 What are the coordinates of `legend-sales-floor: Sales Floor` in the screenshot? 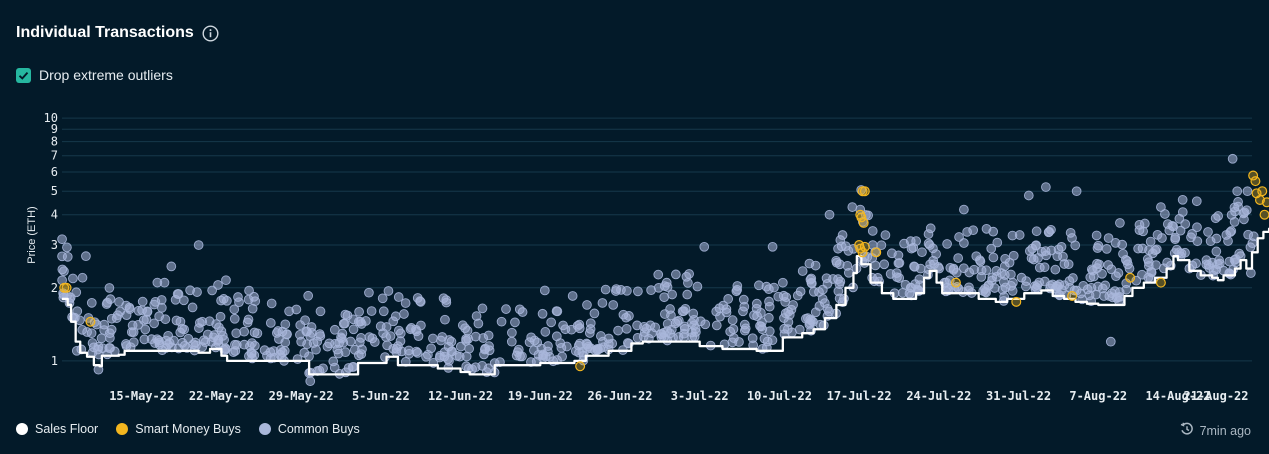 It's located at (57, 429).